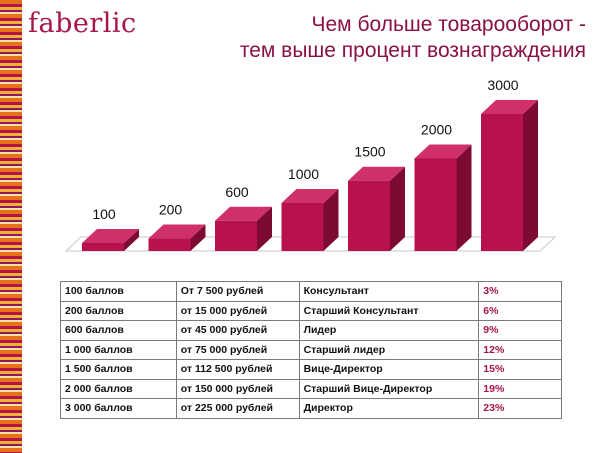 The image size is (604, 453). What do you see at coordinates (104, 214) in the screenshot?
I see `bar-label-0: 100` at bounding box center [104, 214].